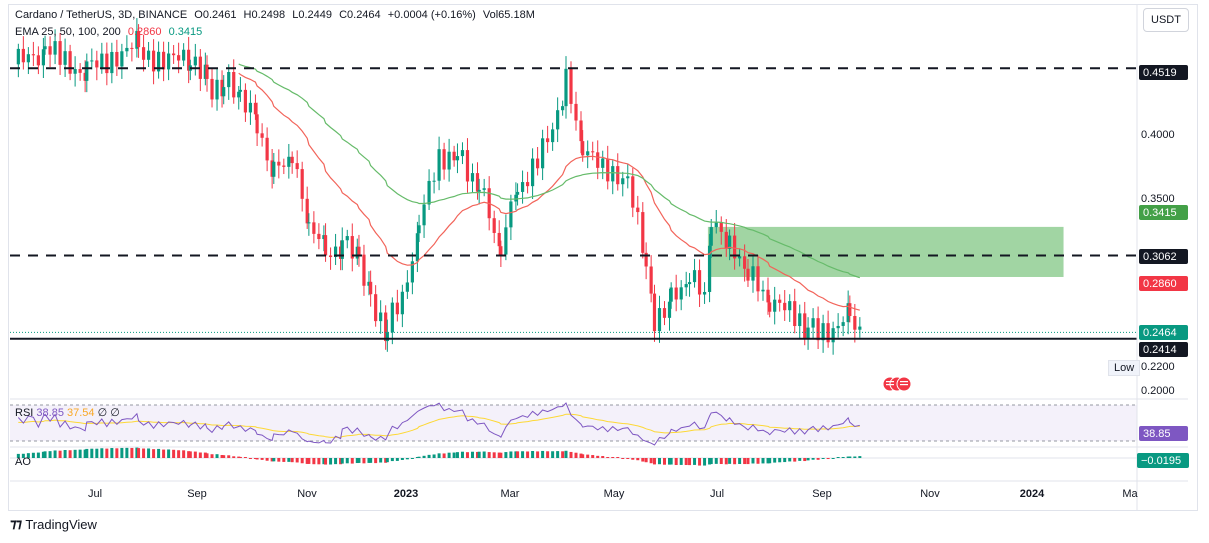 The image size is (1209, 543). I want to click on price-tag-level-high: 0.4519, so click(1163, 72).